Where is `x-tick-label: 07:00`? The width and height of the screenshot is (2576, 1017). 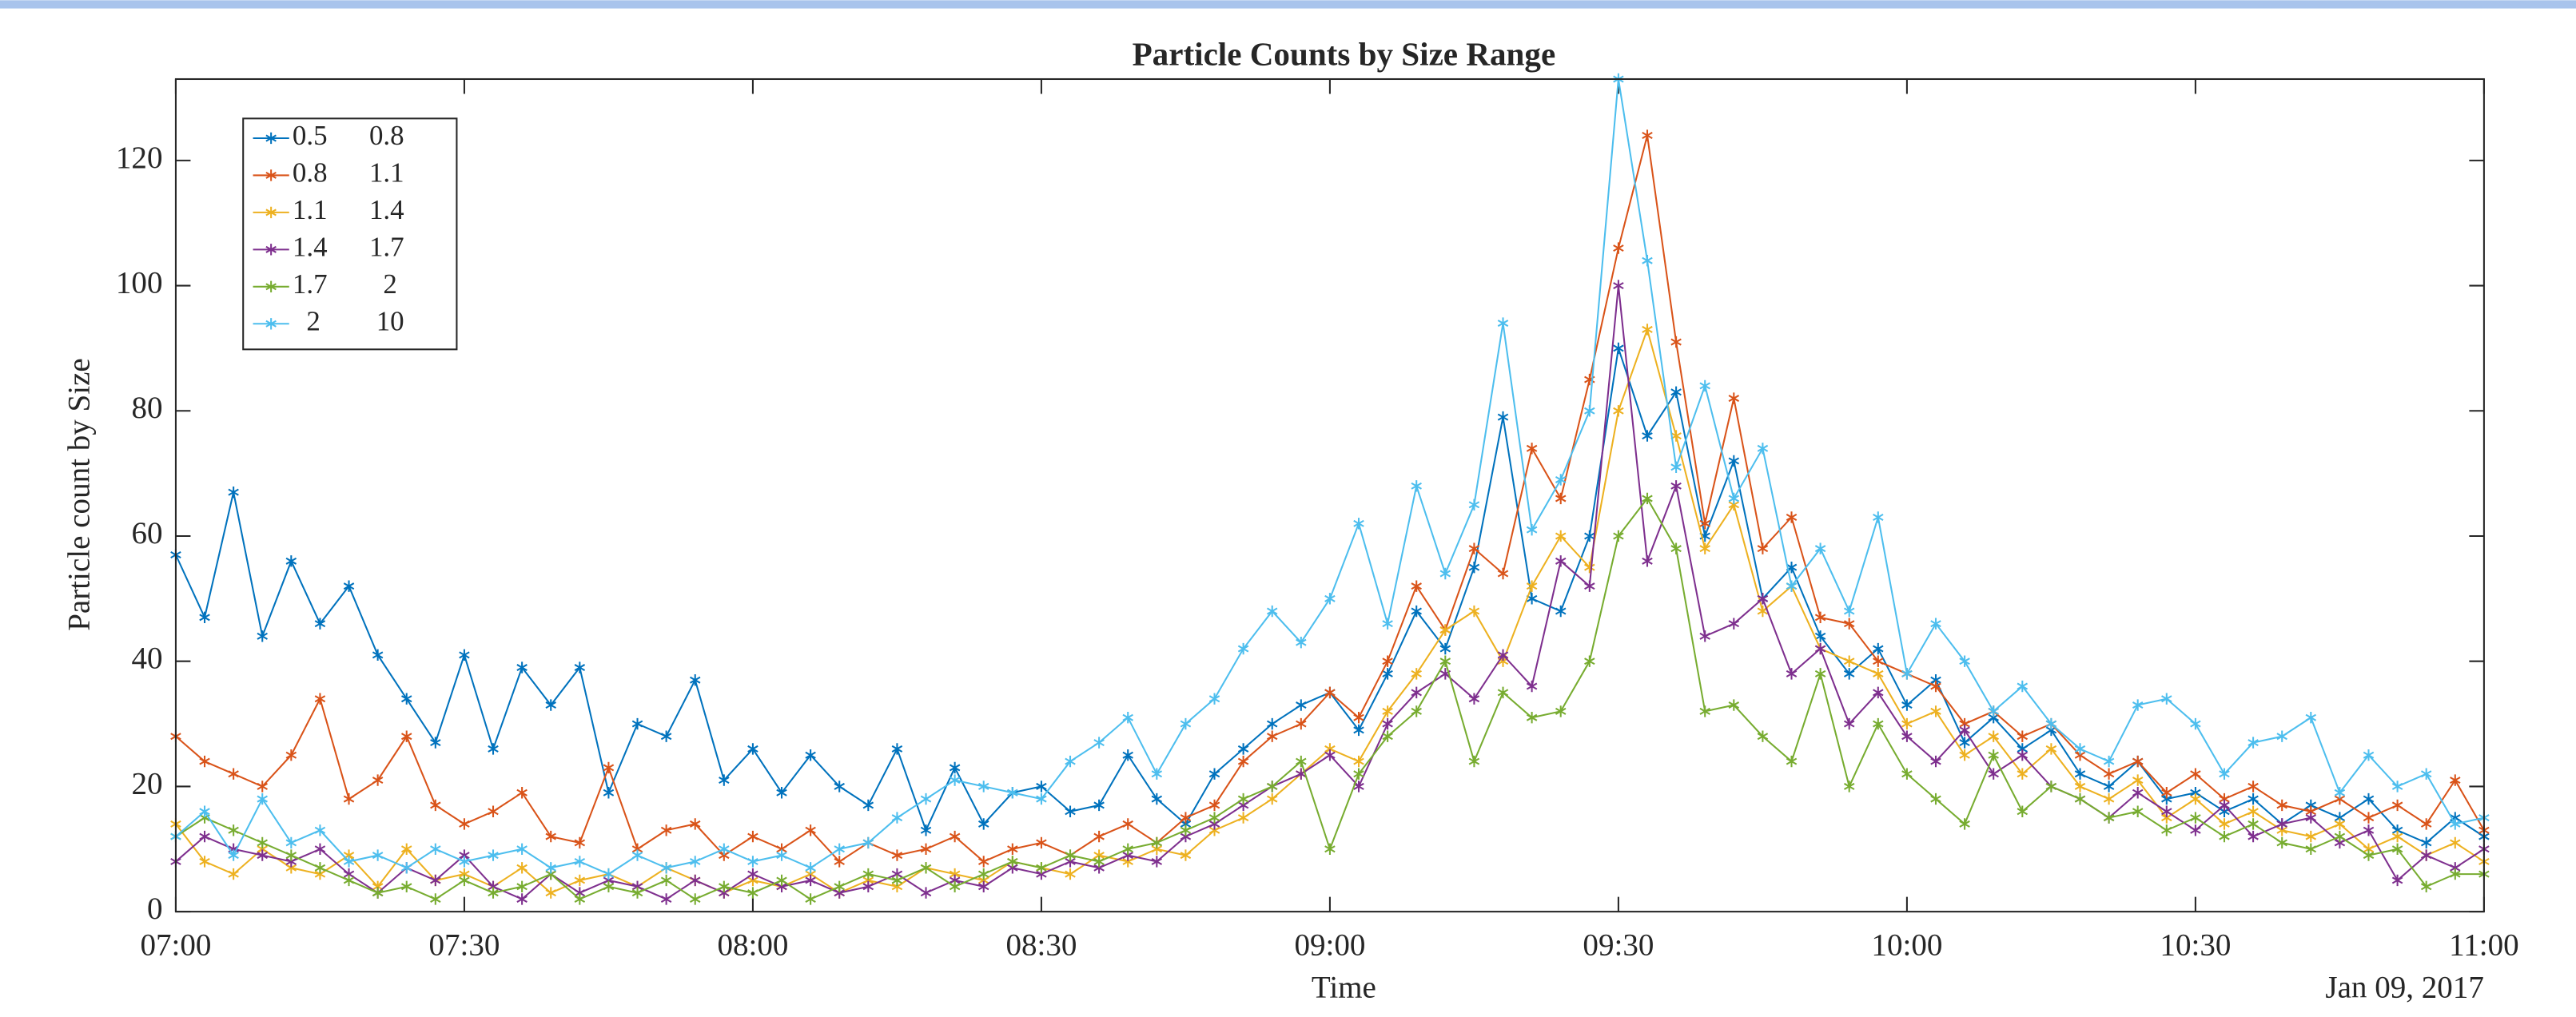
x-tick-label: 07:00 is located at coordinates (175, 945).